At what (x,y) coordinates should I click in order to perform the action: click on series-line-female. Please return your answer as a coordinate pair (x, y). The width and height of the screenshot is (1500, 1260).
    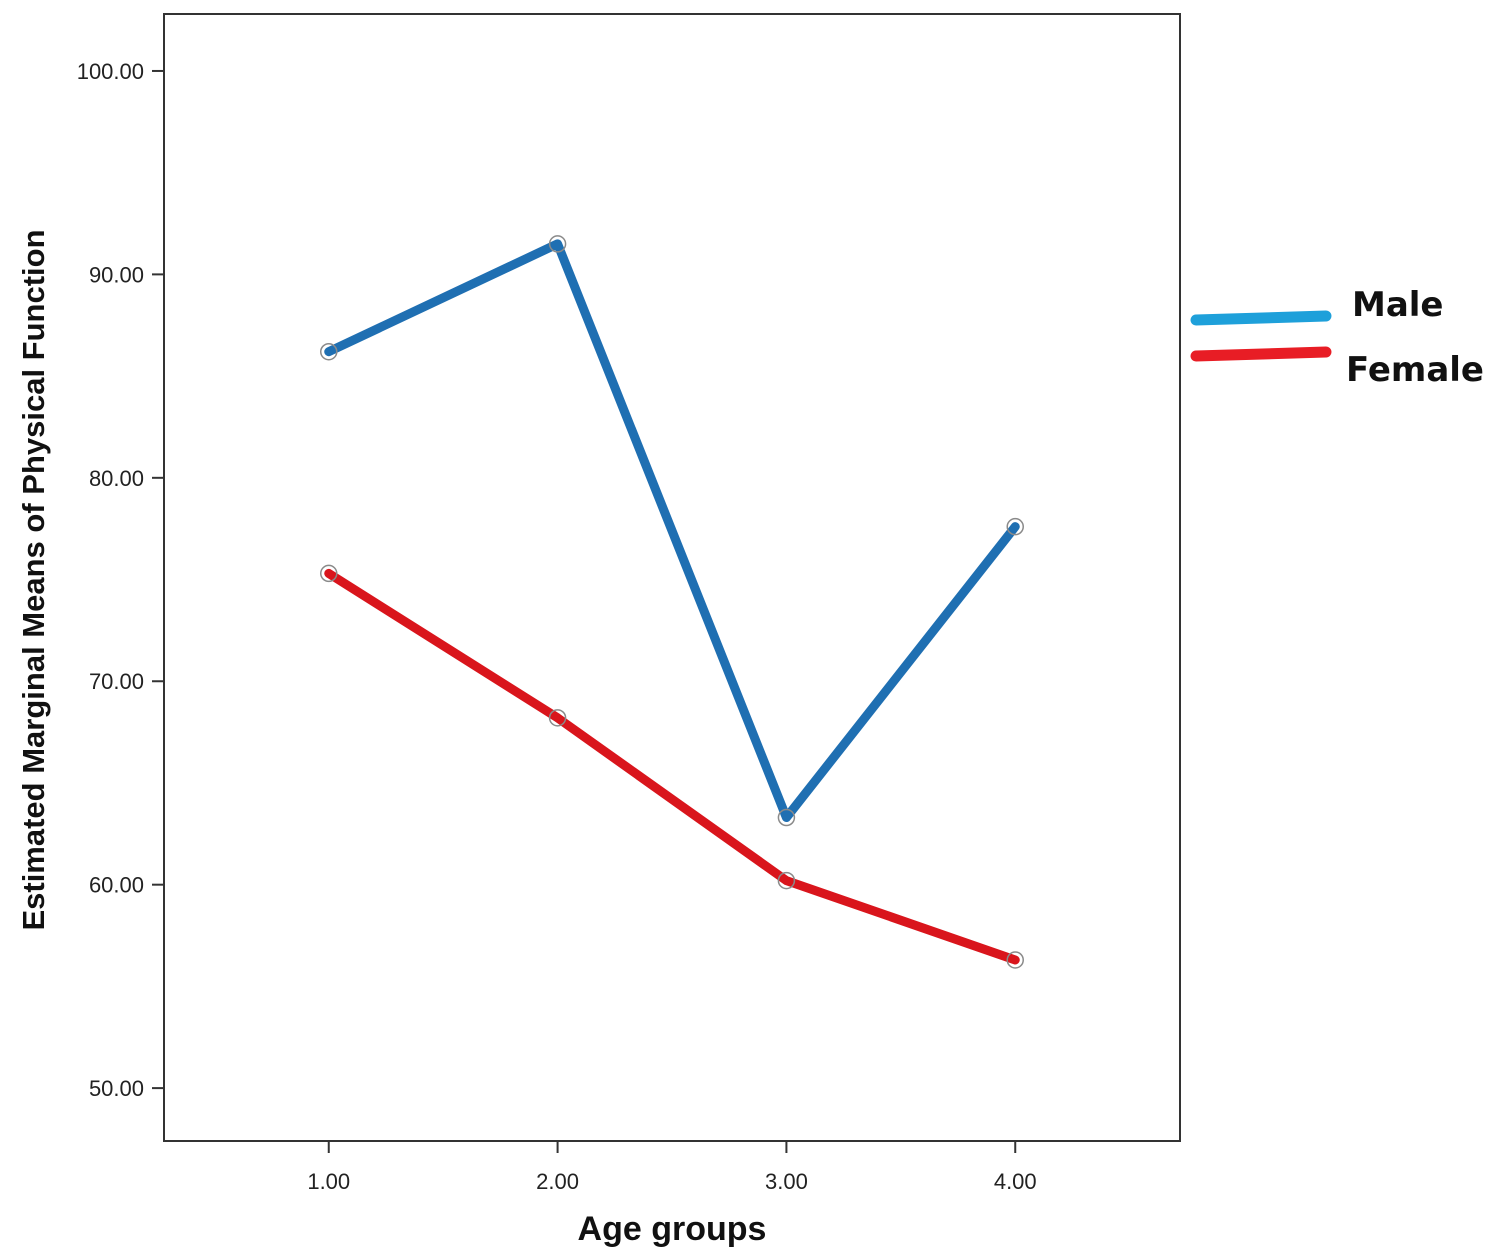
    Looking at the image, I should click on (672, 766).